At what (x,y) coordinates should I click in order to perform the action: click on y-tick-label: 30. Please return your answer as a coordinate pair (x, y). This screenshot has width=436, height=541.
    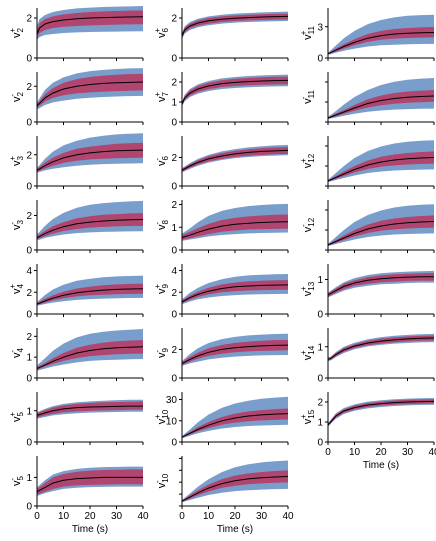
    Looking at the image, I should click on (172, 400).